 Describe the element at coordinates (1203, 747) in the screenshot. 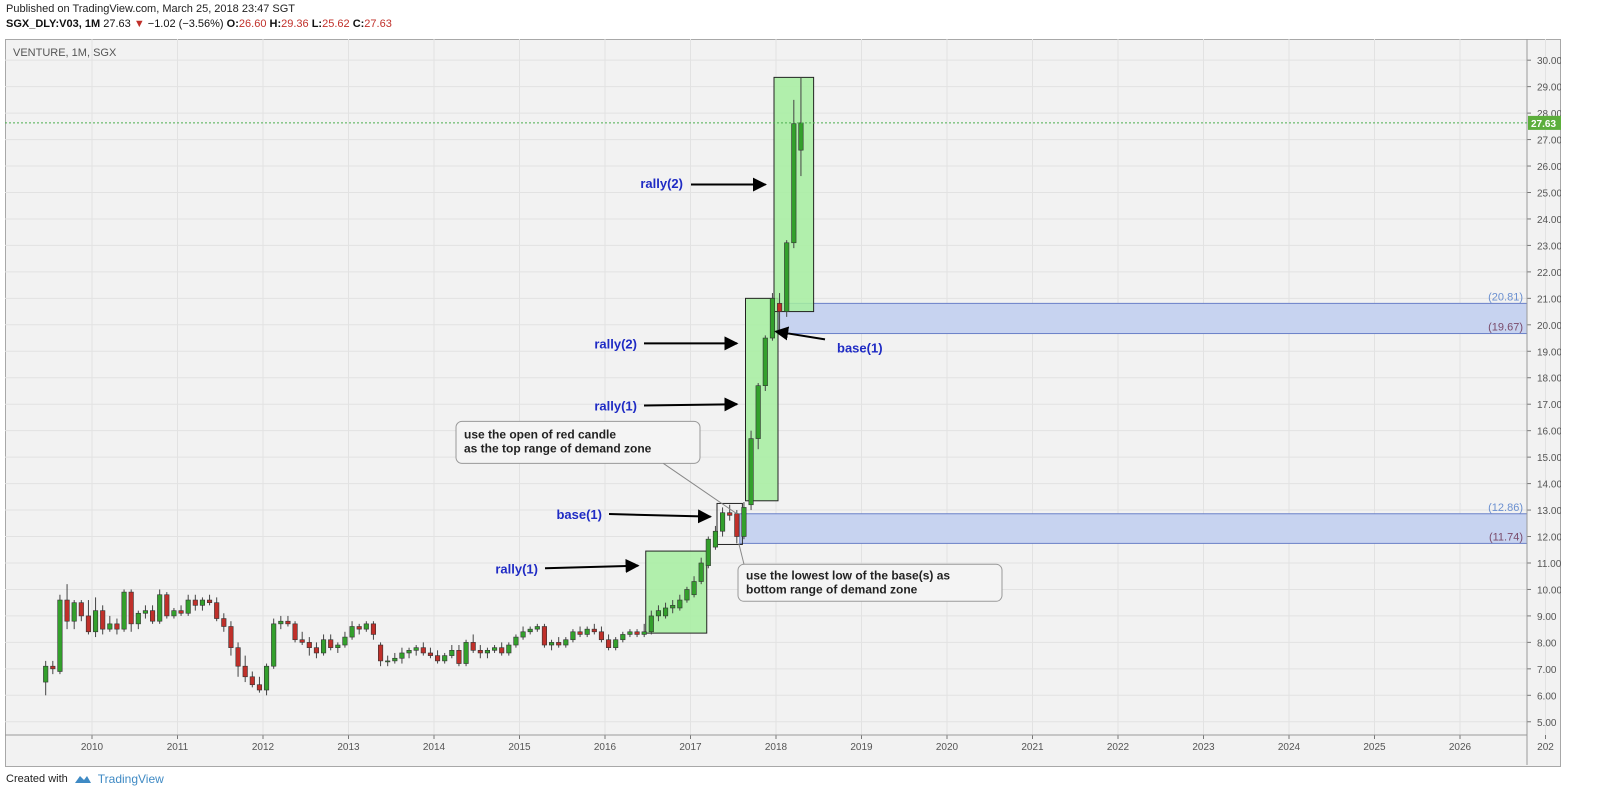

I see `x-tick-label: 2023` at that location.